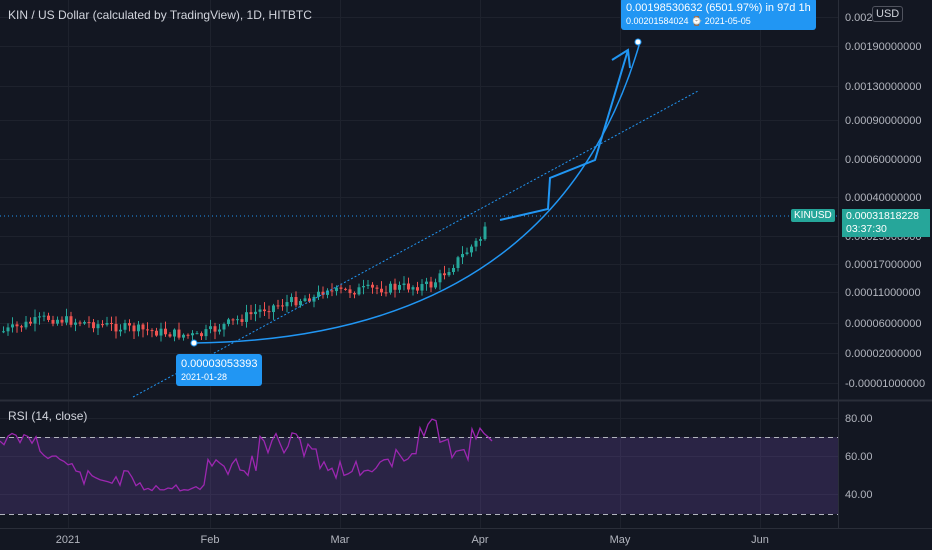 The height and width of the screenshot is (550, 932). I want to click on target-sub: 0.00201584024 ⌚ 2021-05-05, so click(688, 21).